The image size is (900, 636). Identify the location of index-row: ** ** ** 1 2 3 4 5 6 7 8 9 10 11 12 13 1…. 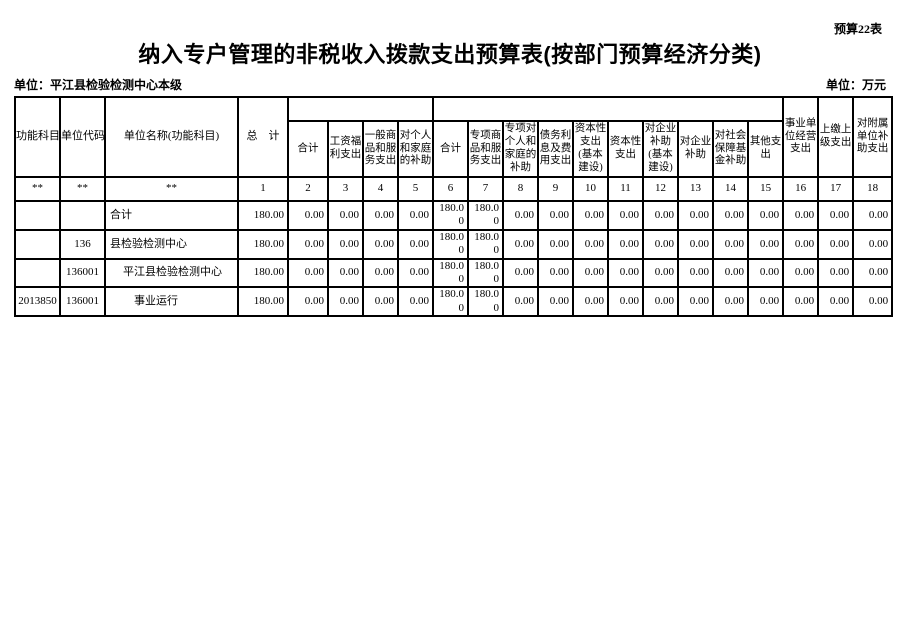
(454, 189).